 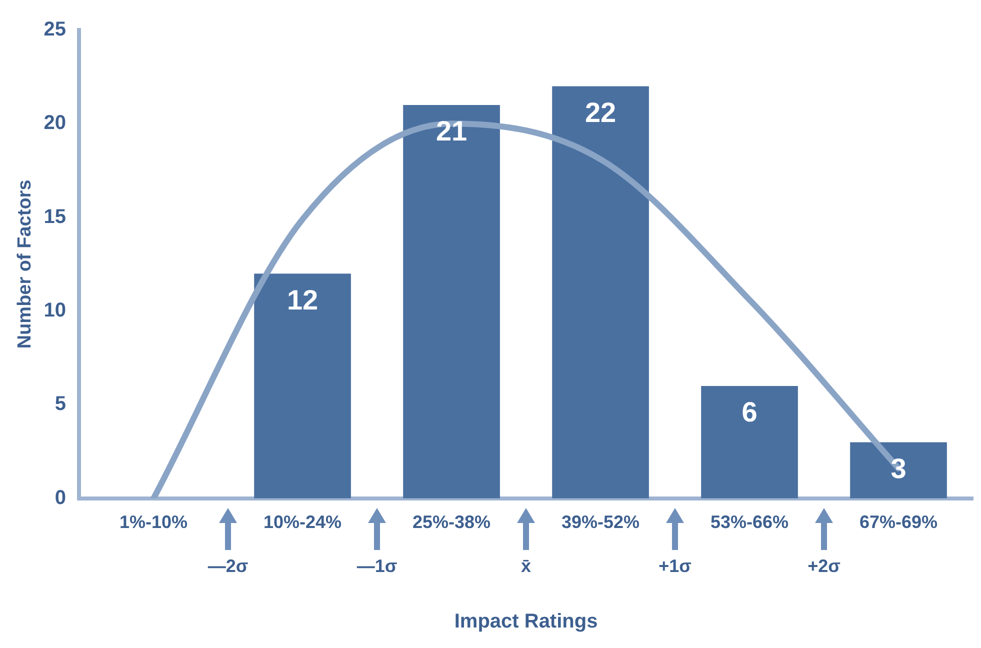 I want to click on y-tick-label: 25, so click(x=55, y=29).